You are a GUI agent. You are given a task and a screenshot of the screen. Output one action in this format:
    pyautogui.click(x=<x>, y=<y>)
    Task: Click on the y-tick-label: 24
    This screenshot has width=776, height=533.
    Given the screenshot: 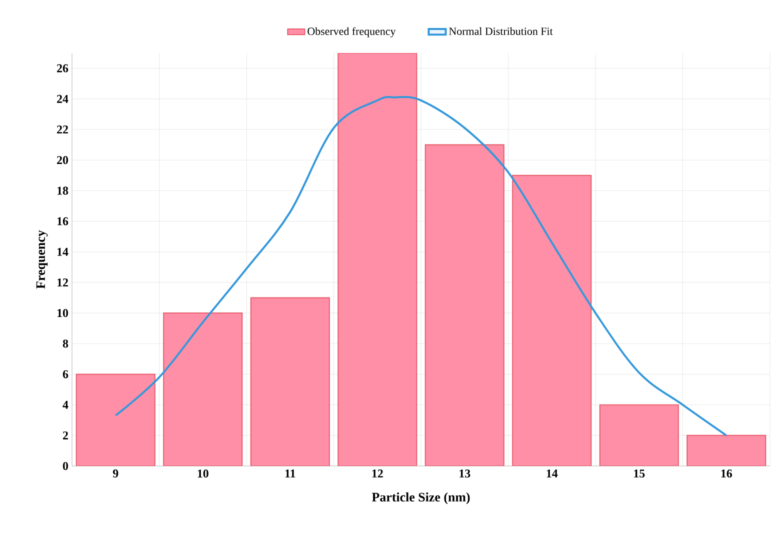 What is the action you would take?
    pyautogui.click(x=62, y=98)
    